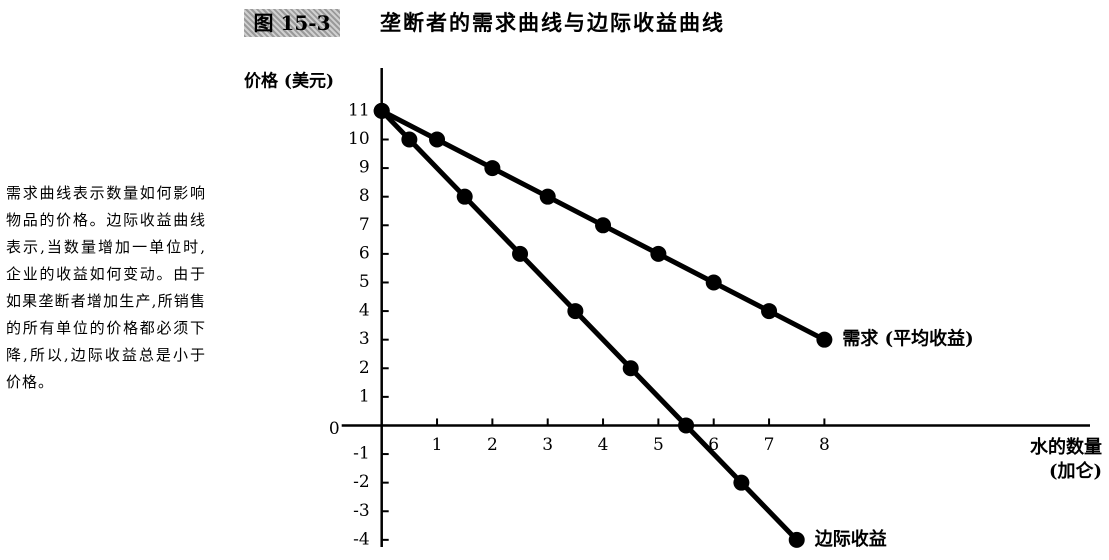 The width and height of the screenshot is (1109, 560). Describe the element at coordinates (1066, 459) in the screenshot. I see `x-axis-label: 水的数量 (加仑)` at that location.